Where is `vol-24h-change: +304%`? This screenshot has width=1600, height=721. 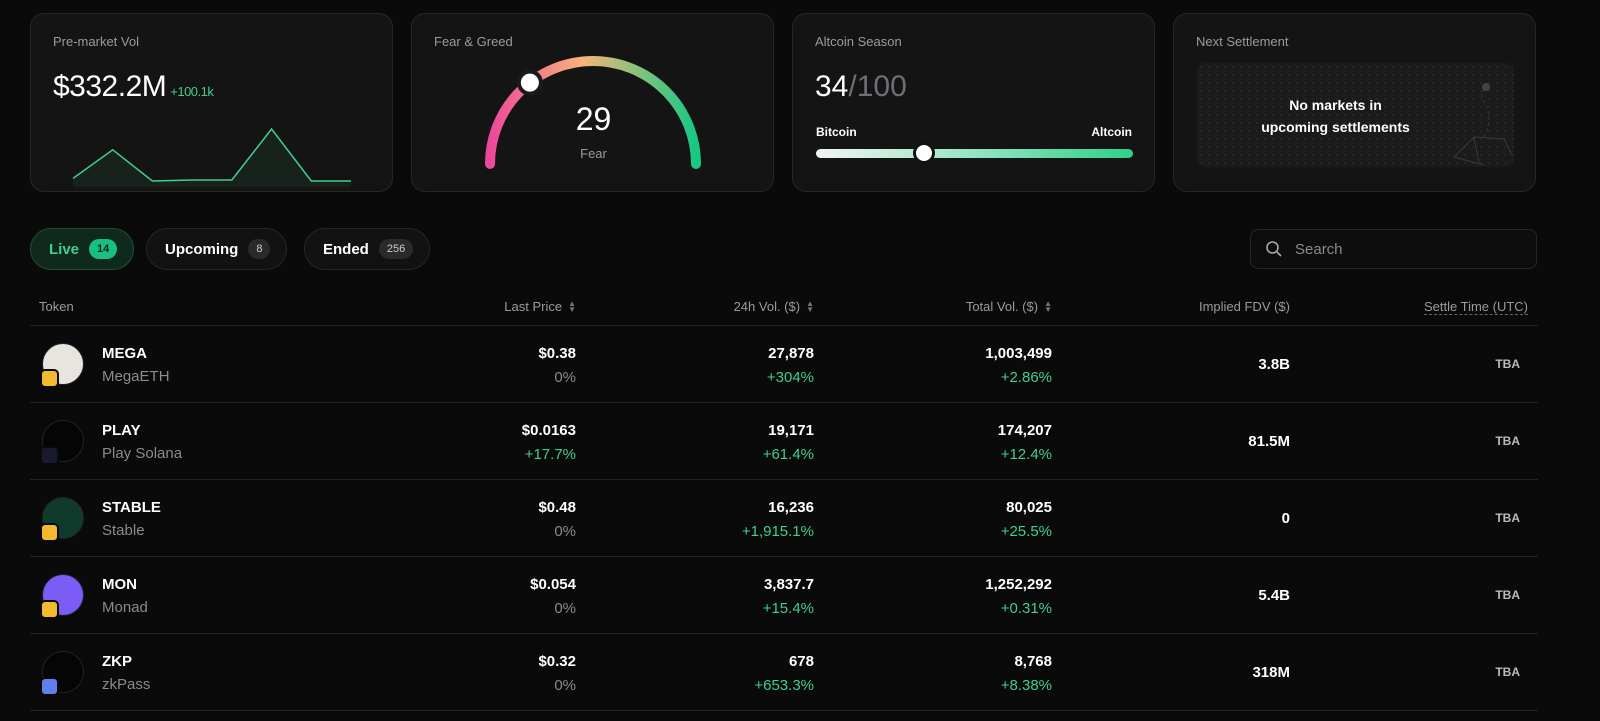
vol-24h-change: +304% is located at coordinates (790, 377).